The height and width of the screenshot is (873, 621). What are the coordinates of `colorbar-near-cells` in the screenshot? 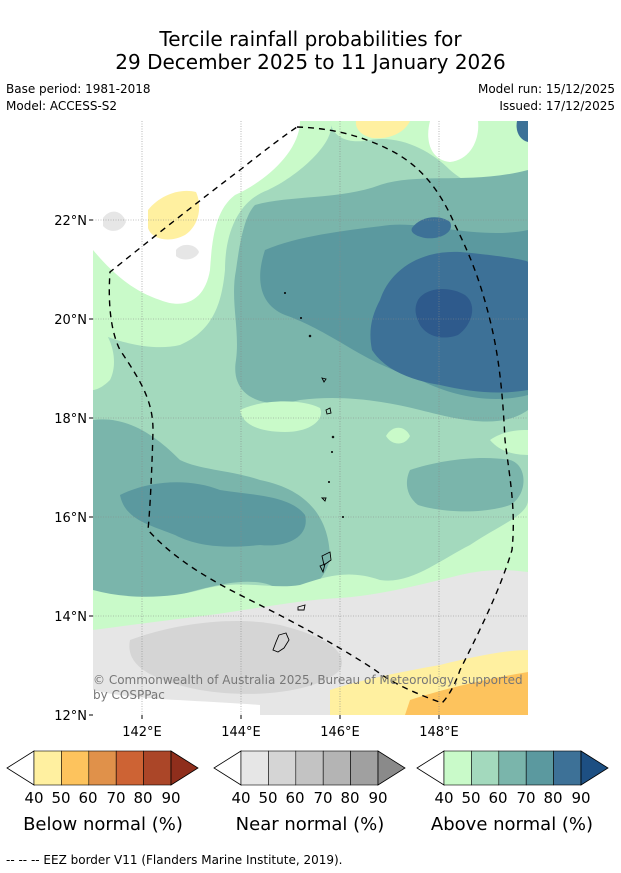 It's located at (309, 768).